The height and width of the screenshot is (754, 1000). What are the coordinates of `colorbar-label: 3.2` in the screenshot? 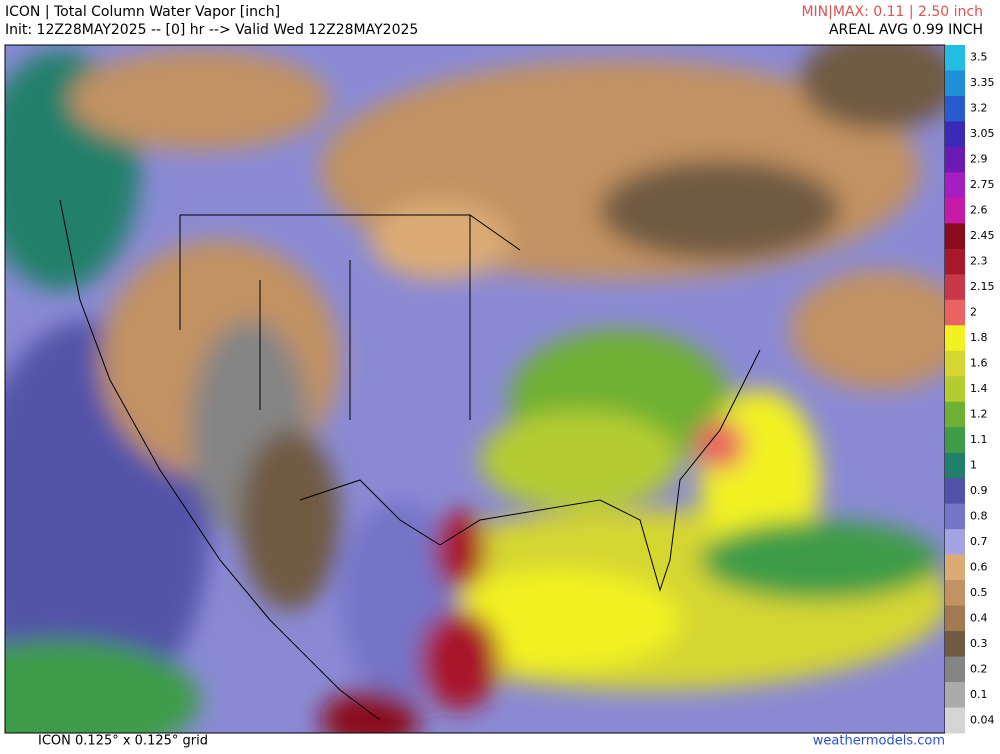 It's located at (979, 108).